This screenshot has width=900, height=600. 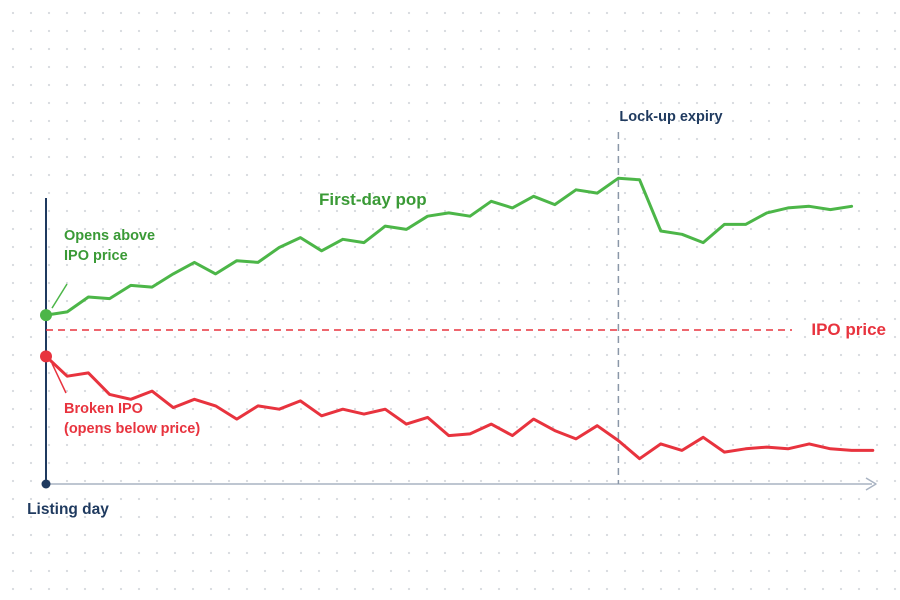 What do you see at coordinates (670, 117) in the screenshot?
I see `lockup-expiry-label: Lock-up expiry` at bounding box center [670, 117].